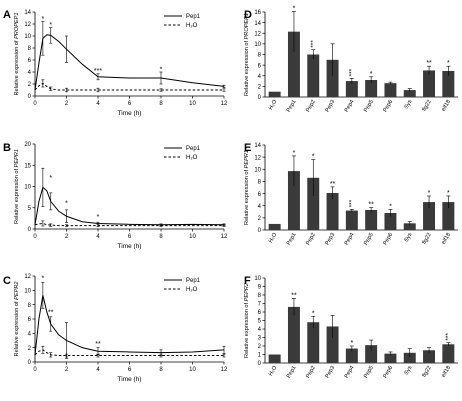 Image resolution: width=462 pixels, height=401 pixels. Describe the element at coordinates (129, 86) in the screenshot. I see `series-line-h2o` at that location.